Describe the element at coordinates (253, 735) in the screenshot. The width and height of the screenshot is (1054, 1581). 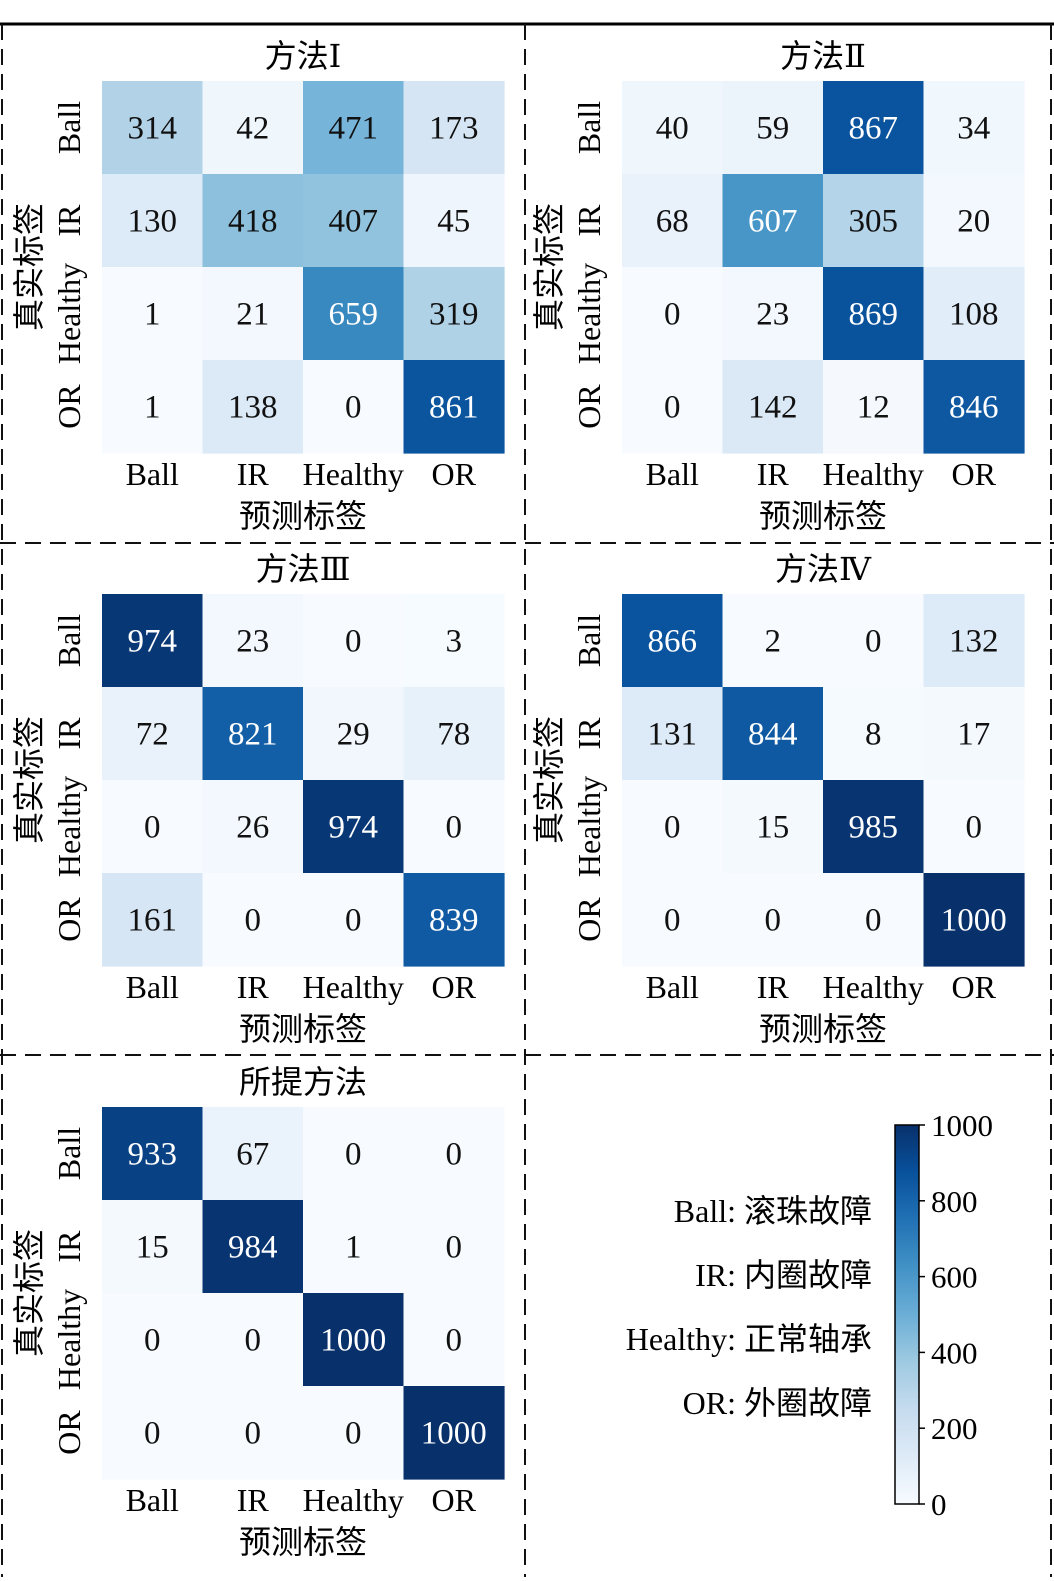
I see `cell-value-label: 821` at that location.